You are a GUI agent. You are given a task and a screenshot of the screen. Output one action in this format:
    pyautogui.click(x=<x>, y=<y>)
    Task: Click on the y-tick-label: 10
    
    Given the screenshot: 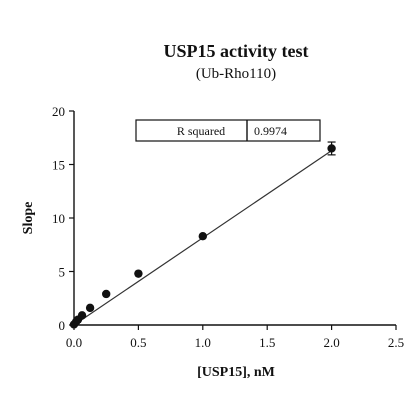 What is the action you would take?
    pyautogui.click(x=58, y=218)
    